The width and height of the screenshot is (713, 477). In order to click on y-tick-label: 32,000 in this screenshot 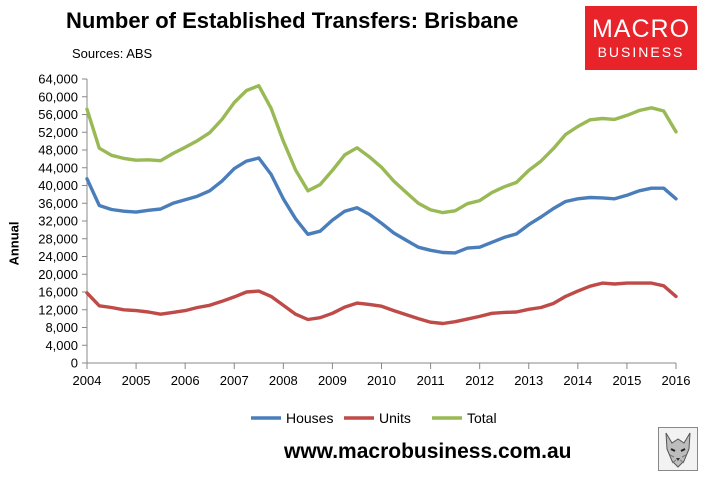, I will do `click(58, 221)`.